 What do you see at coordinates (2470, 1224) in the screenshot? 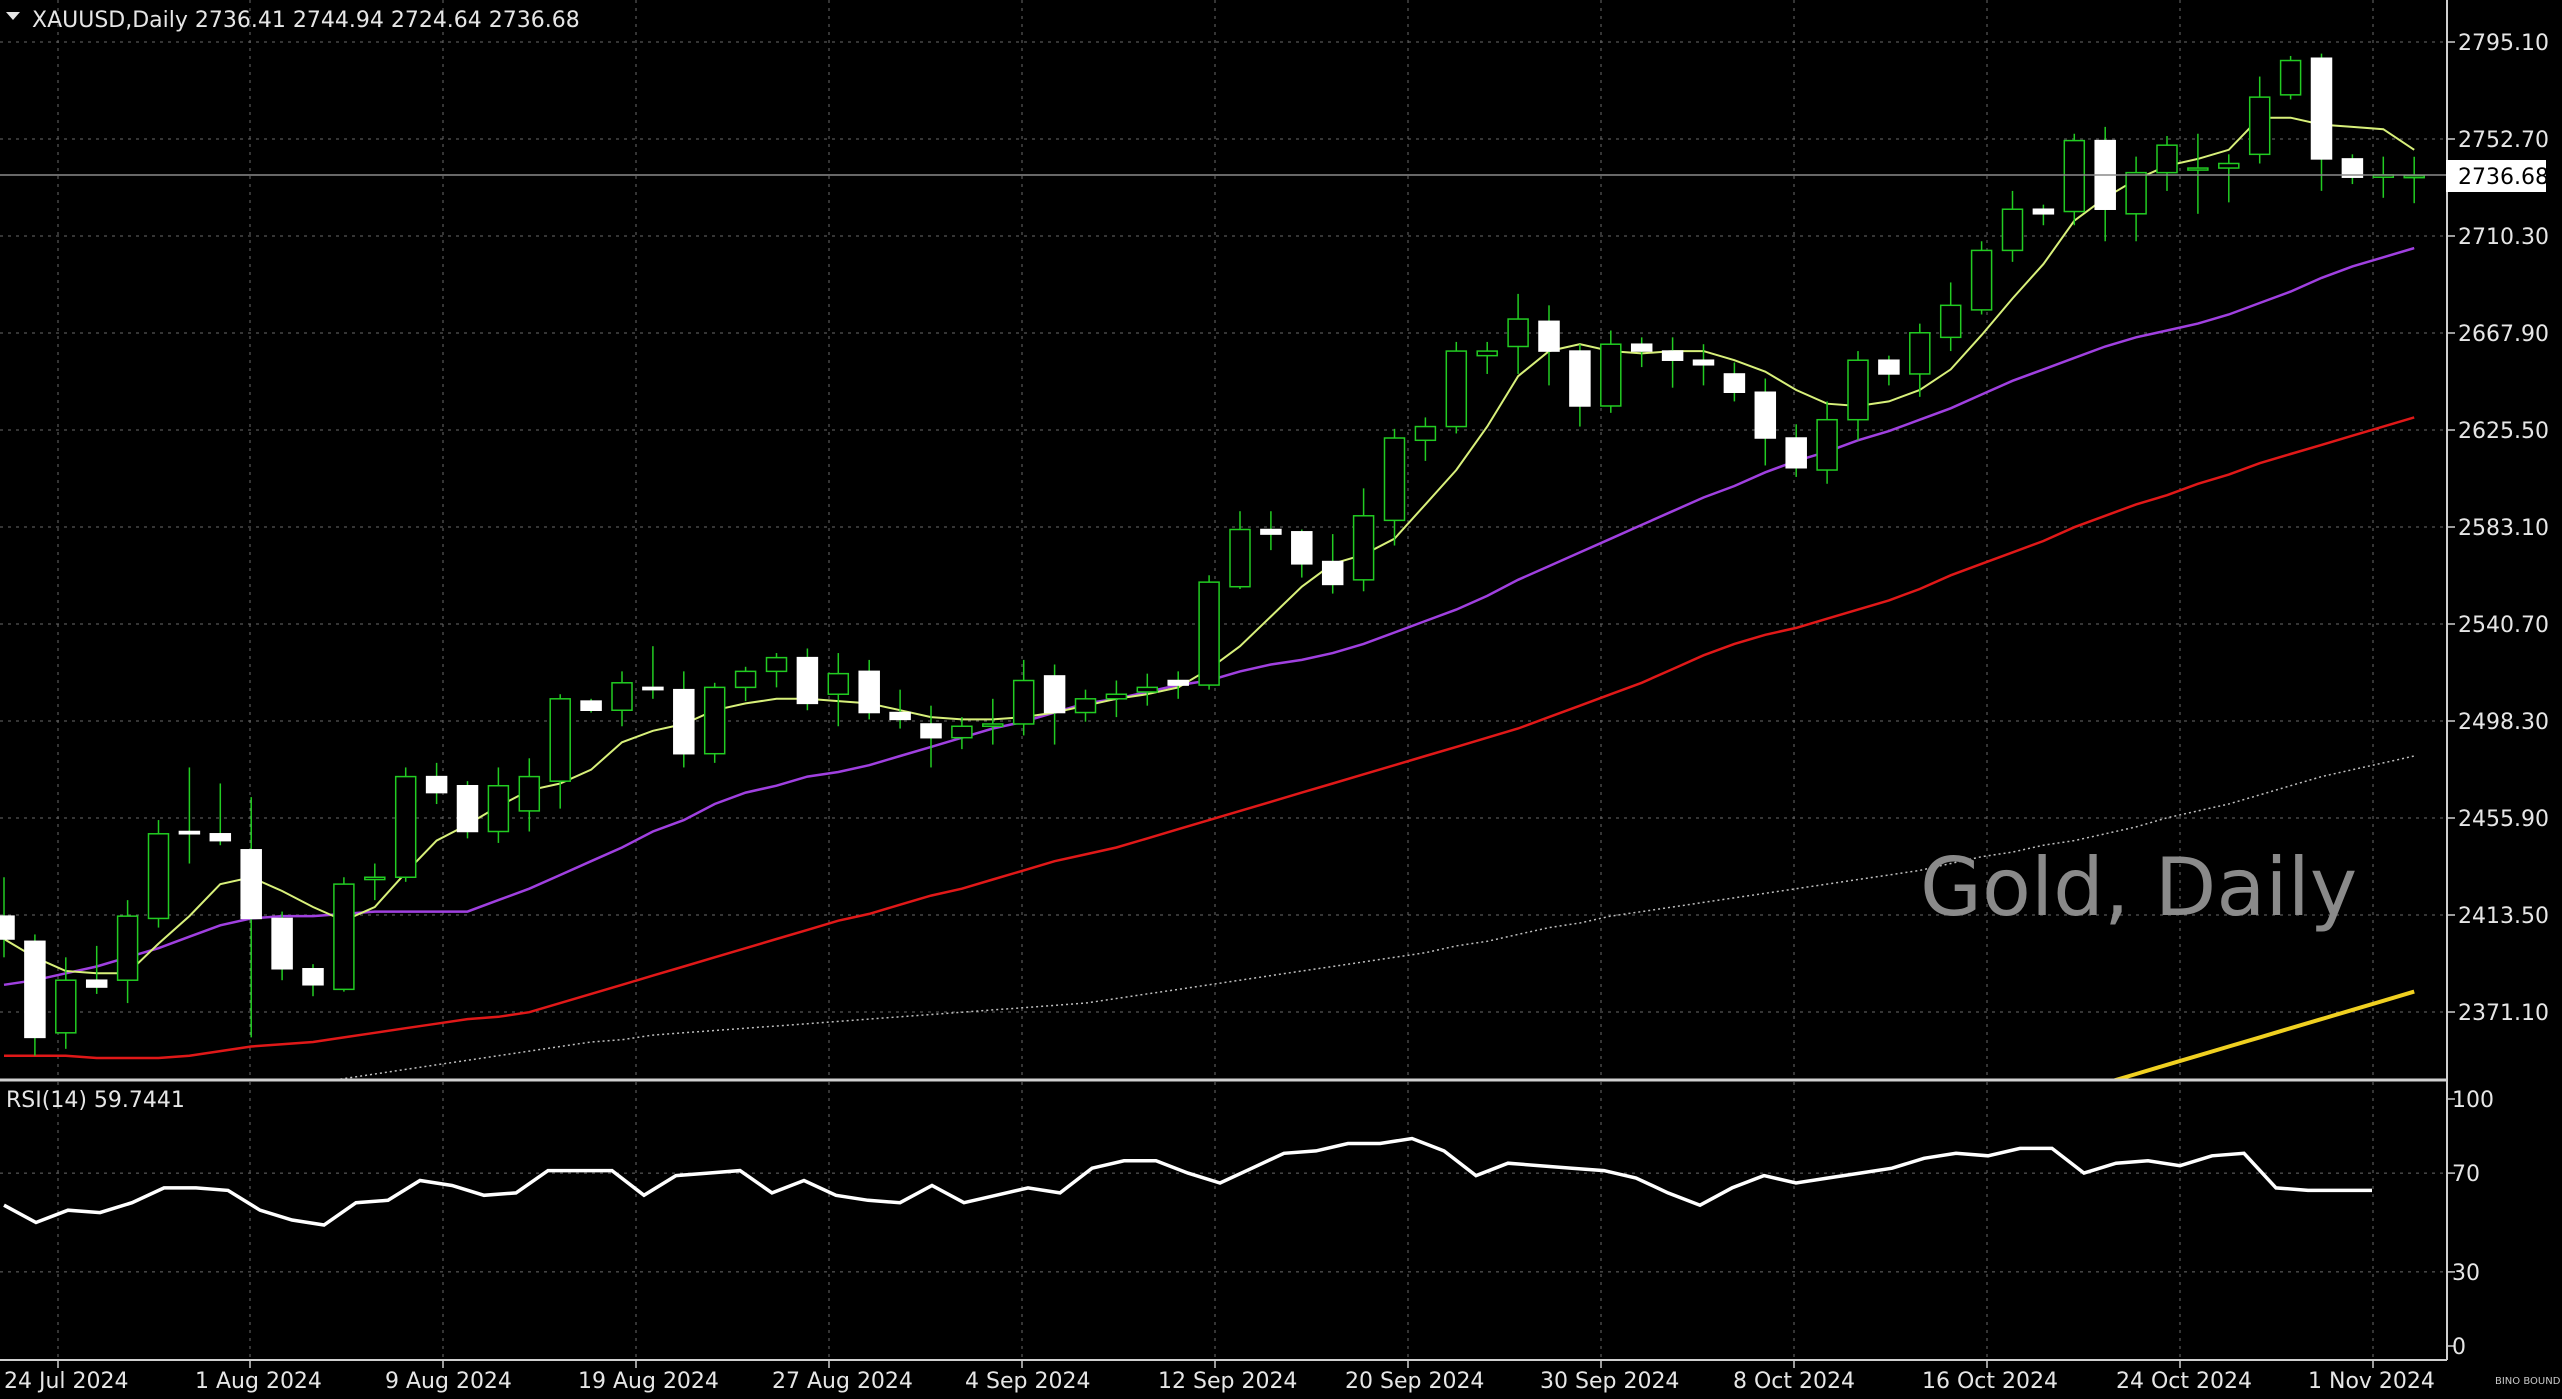
I see `rsi-axis: 100 70 30 0` at bounding box center [2470, 1224].